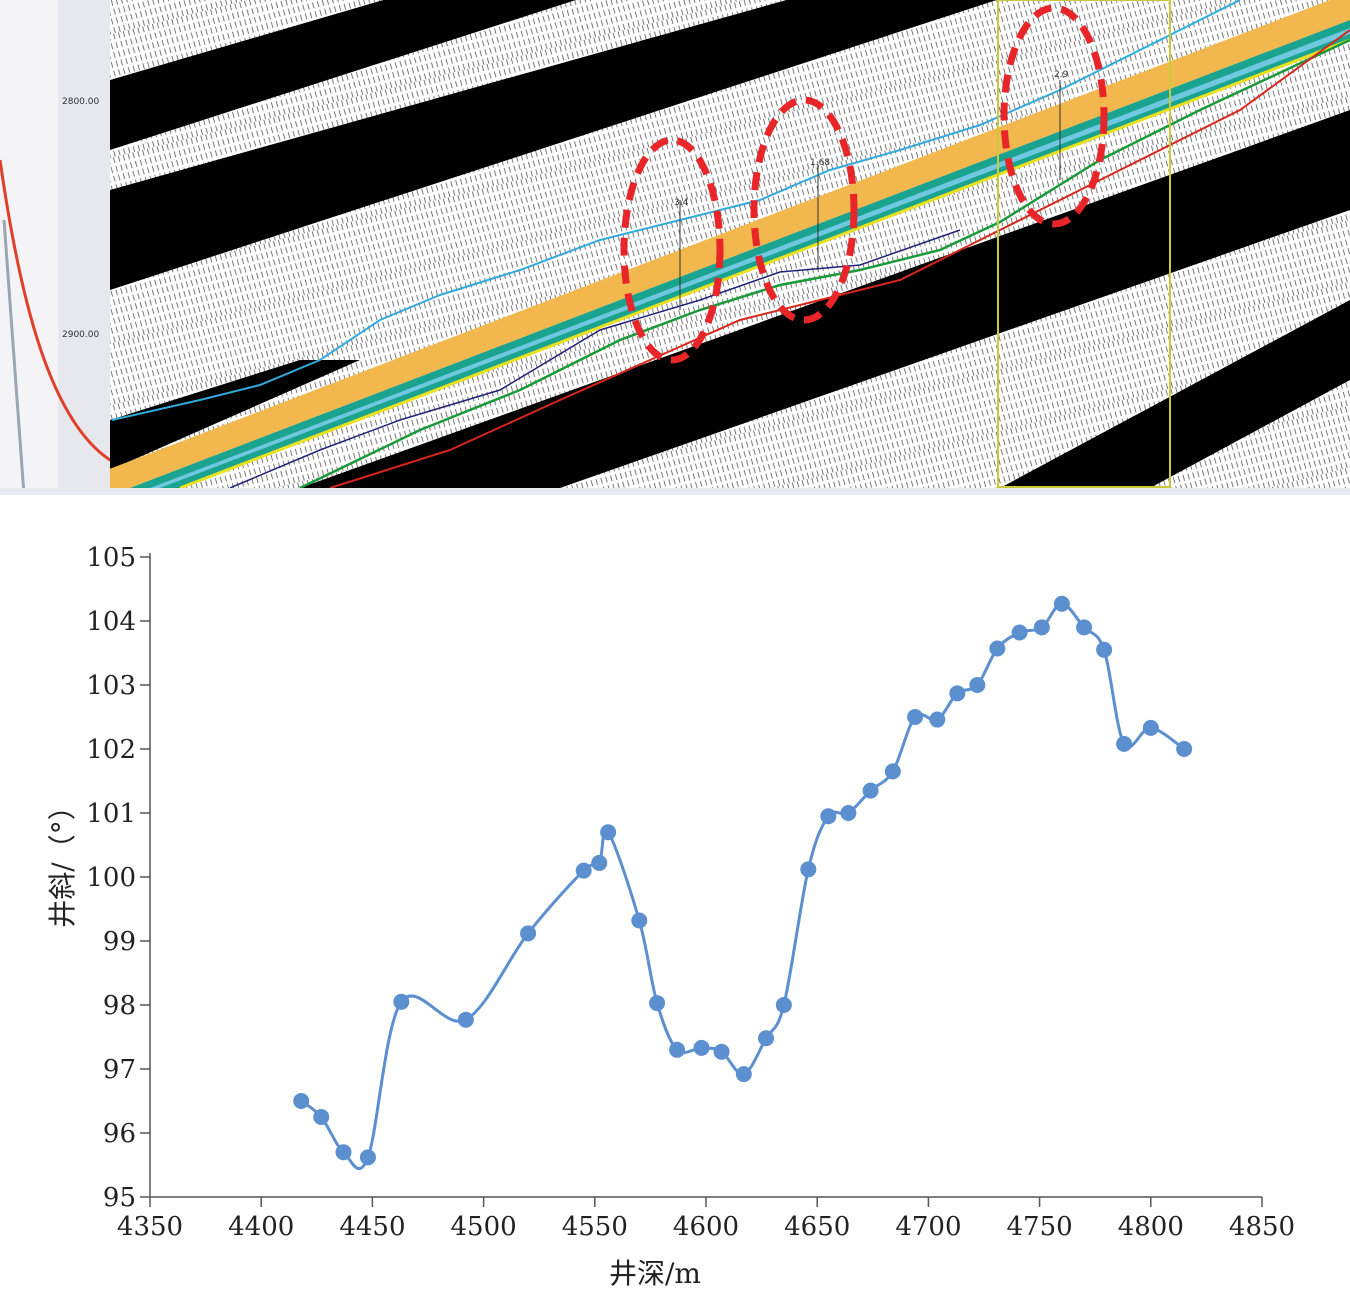 The width and height of the screenshot is (1350, 1299). I want to click on y-tick-label: 96, so click(119, 1134).